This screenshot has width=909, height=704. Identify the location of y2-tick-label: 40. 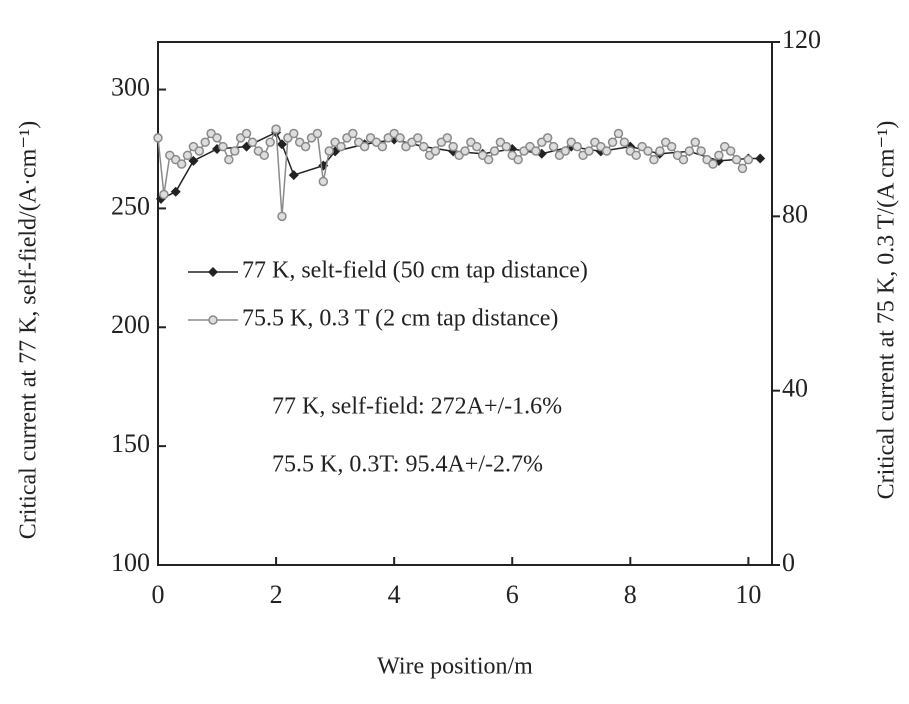
(795, 388).